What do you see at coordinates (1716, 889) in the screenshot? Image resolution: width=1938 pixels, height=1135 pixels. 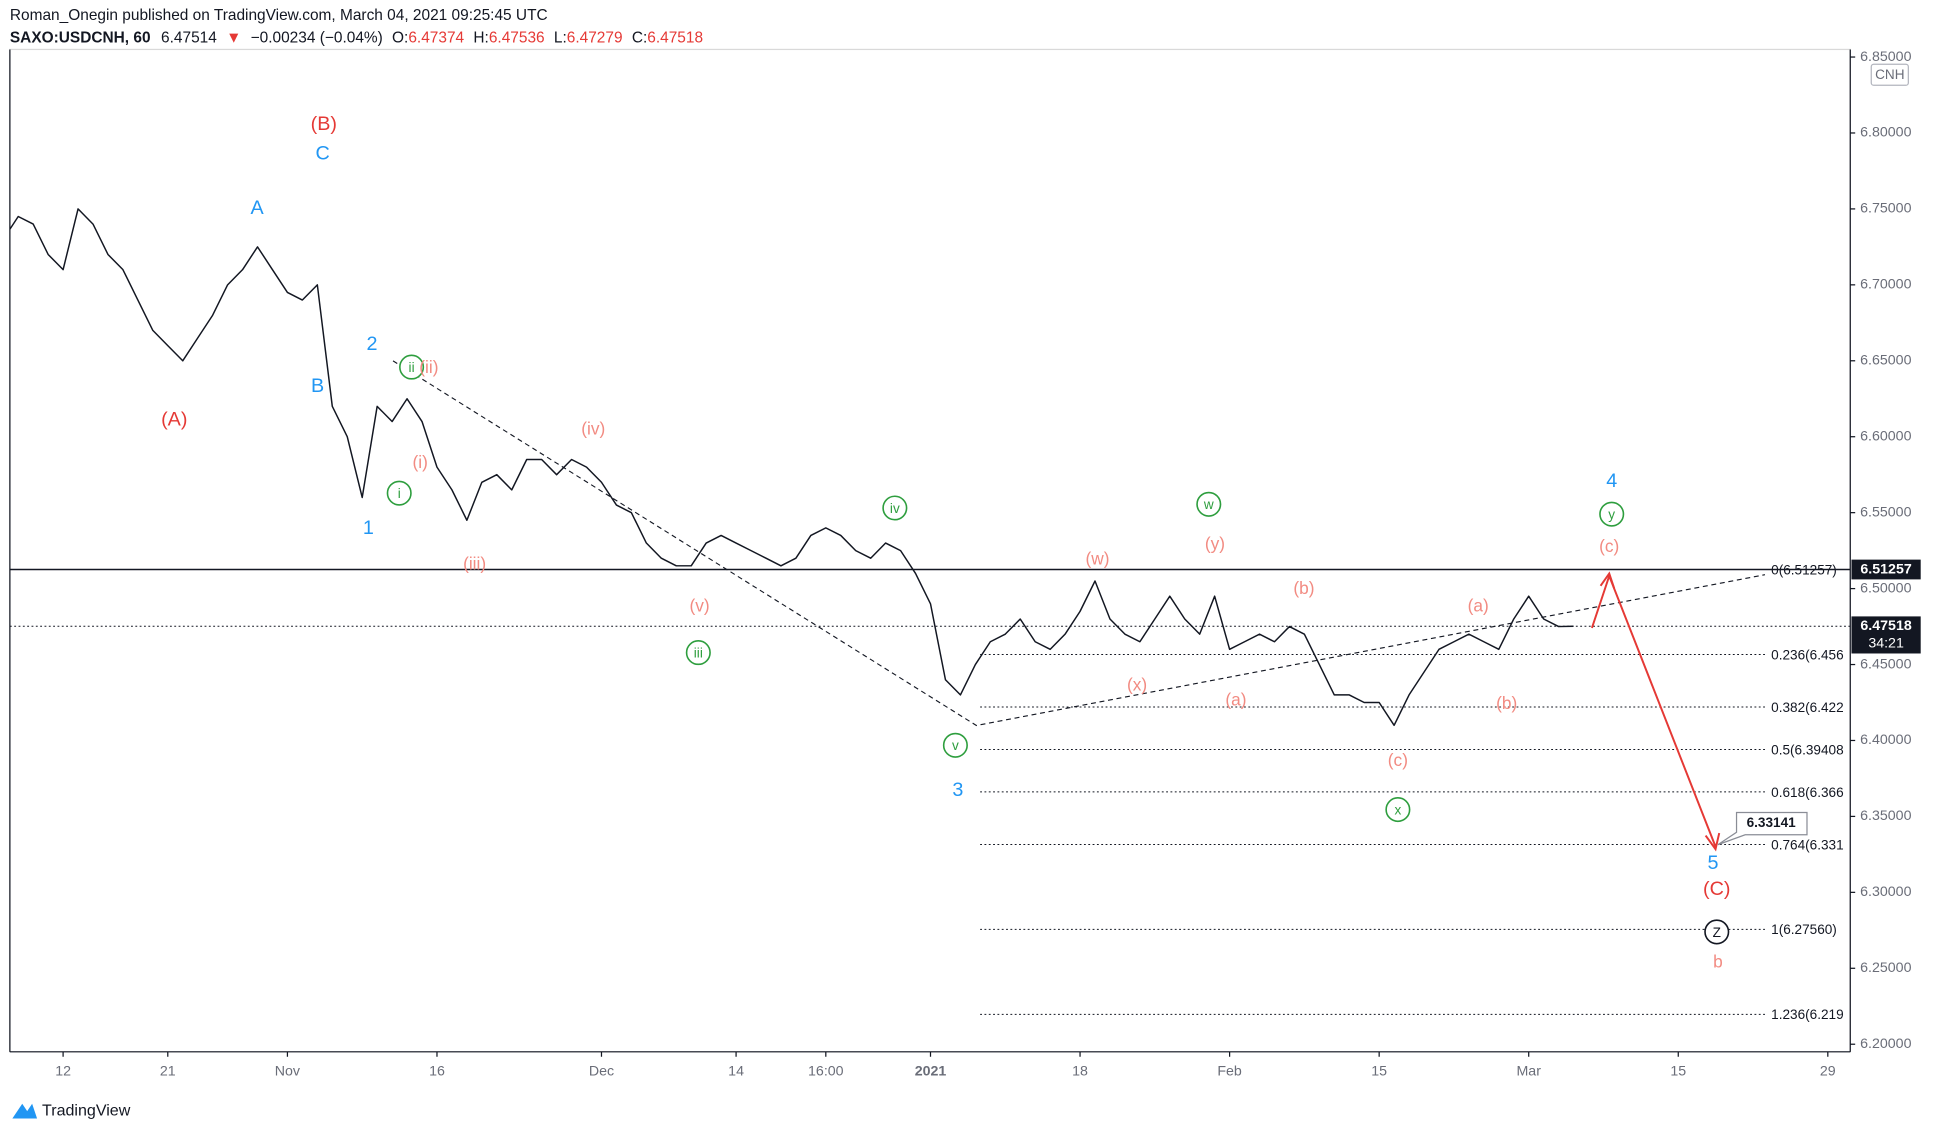 I see `wave-label: (C)` at bounding box center [1716, 889].